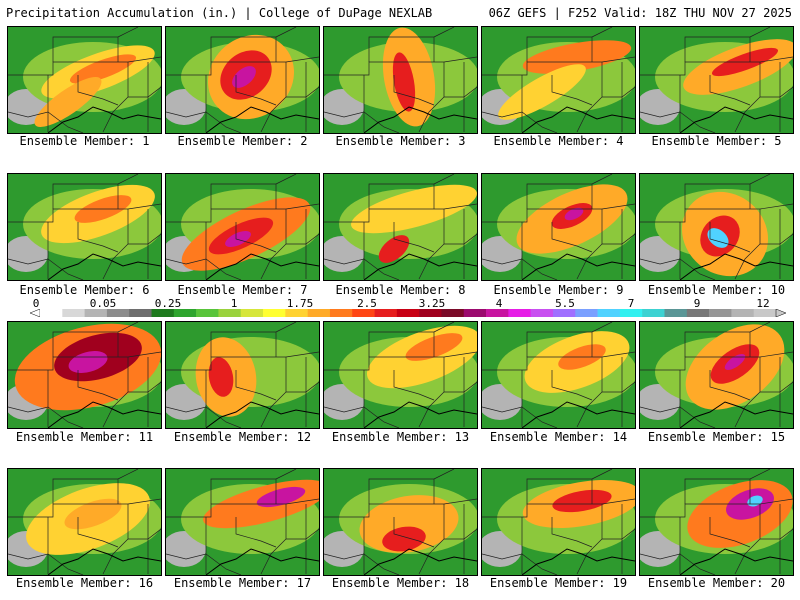  I want to click on colorbar-tick-label: 4, so click(499, 303).